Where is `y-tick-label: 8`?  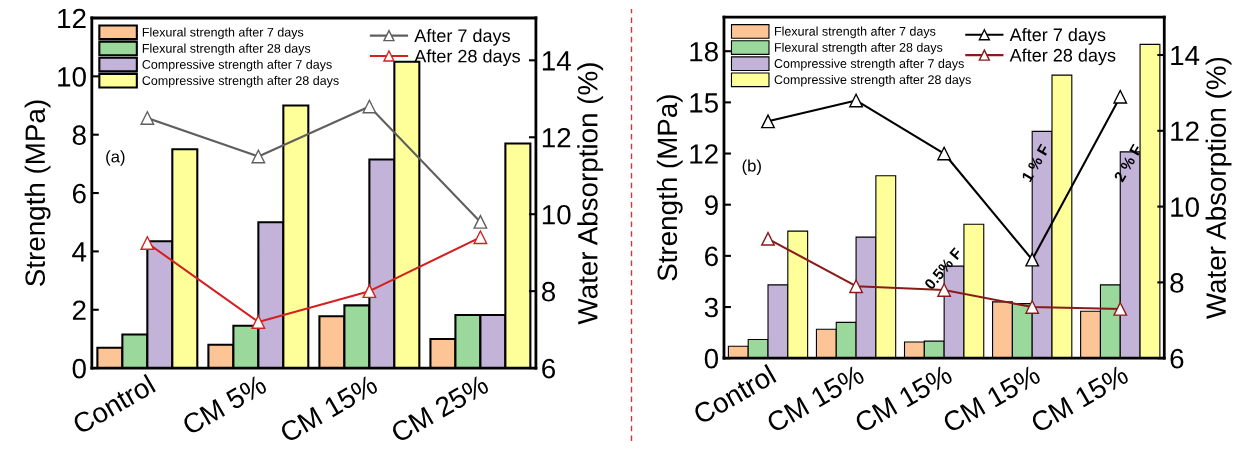
y-tick-label: 8 is located at coordinates (79, 135).